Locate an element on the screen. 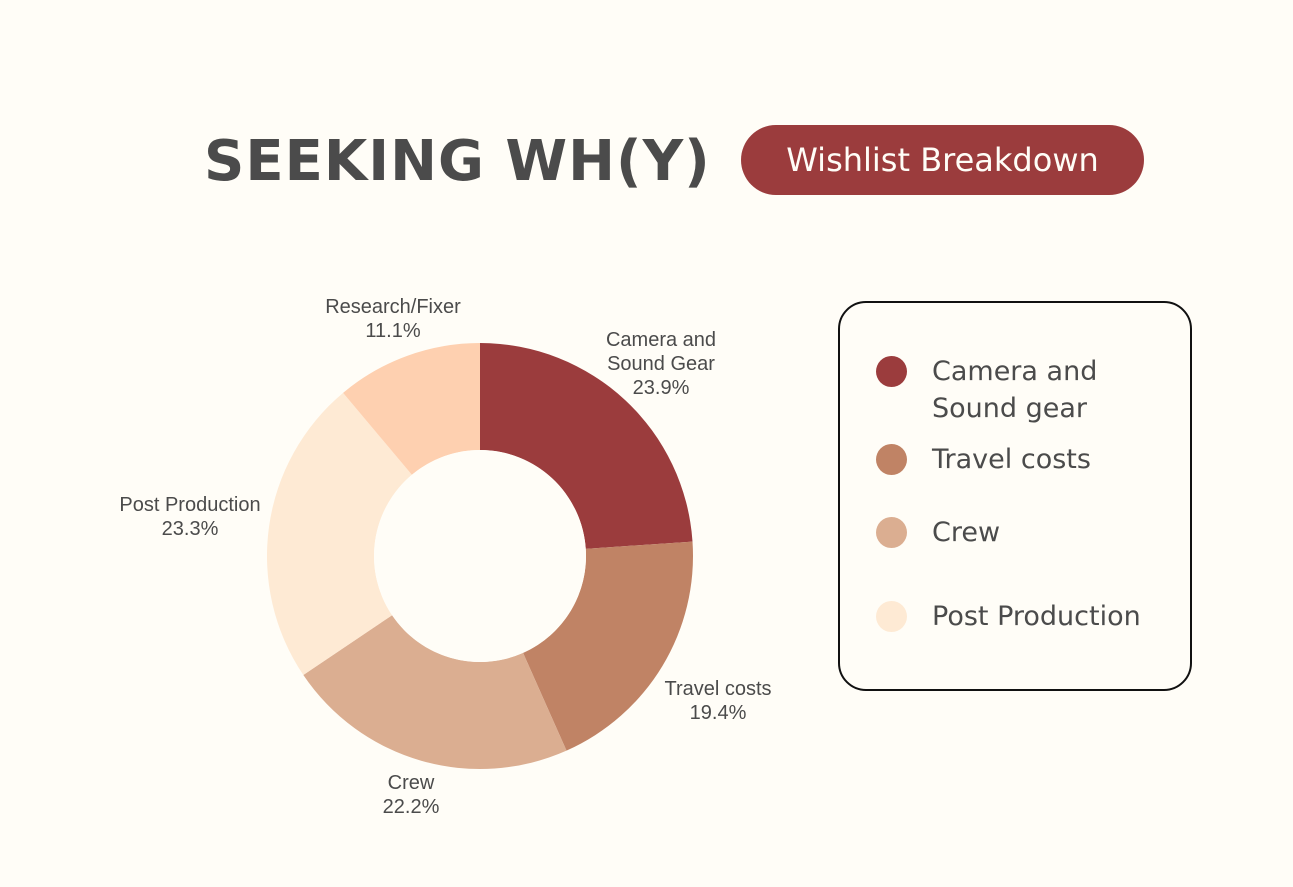 The image size is (1293, 887). slice-value-label: 23.9% is located at coordinates (661, 388).